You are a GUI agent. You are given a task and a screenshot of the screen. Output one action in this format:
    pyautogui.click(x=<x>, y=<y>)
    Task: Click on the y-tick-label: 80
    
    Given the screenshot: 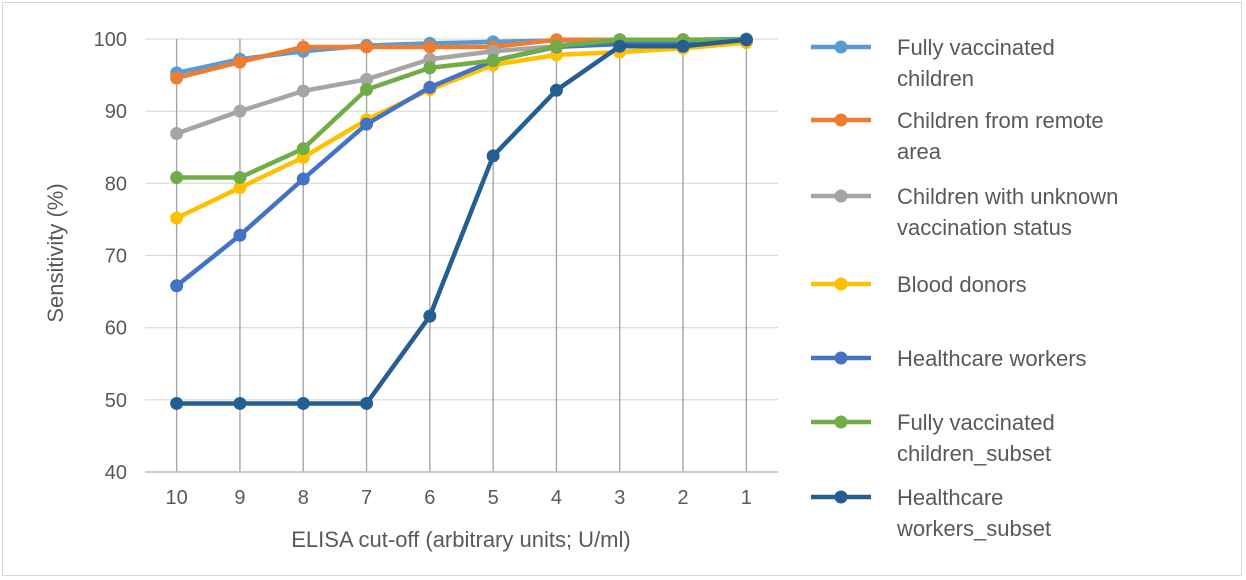 What is the action you would take?
    pyautogui.click(x=116, y=184)
    